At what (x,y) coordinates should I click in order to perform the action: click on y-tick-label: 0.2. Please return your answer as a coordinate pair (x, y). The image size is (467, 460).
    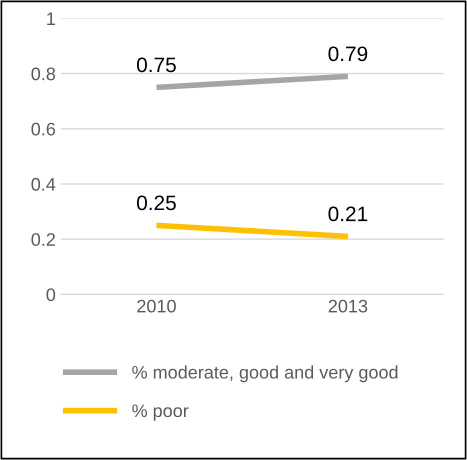
    Looking at the image, I should click on (43, 239).